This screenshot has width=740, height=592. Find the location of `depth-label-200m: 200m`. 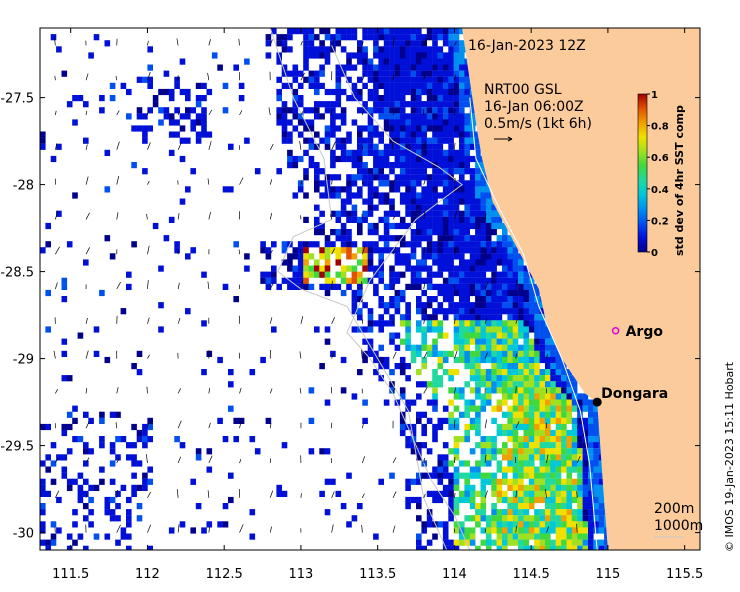

depth-label-200m: 200m is located at coordinates (674, 509).